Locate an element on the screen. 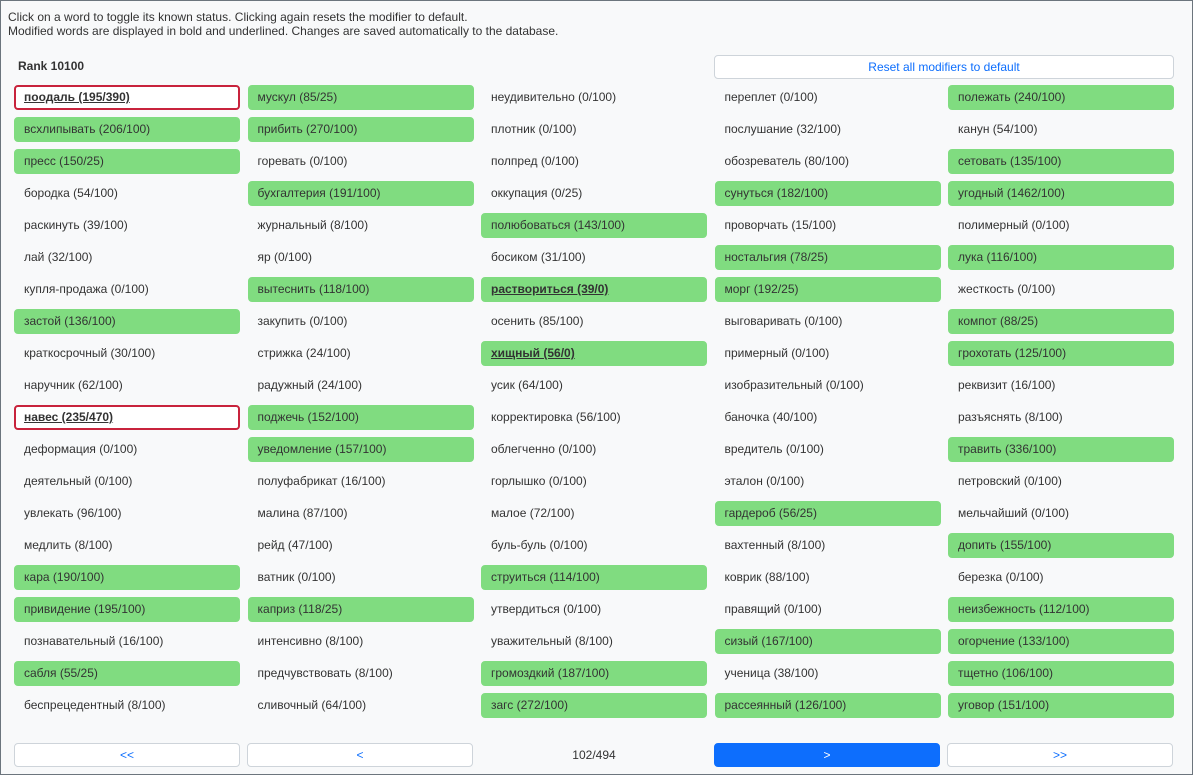 This screenshot has width=1193, height=775. word-toggle: ватник (0/100) is located at coordinates (296, 577).